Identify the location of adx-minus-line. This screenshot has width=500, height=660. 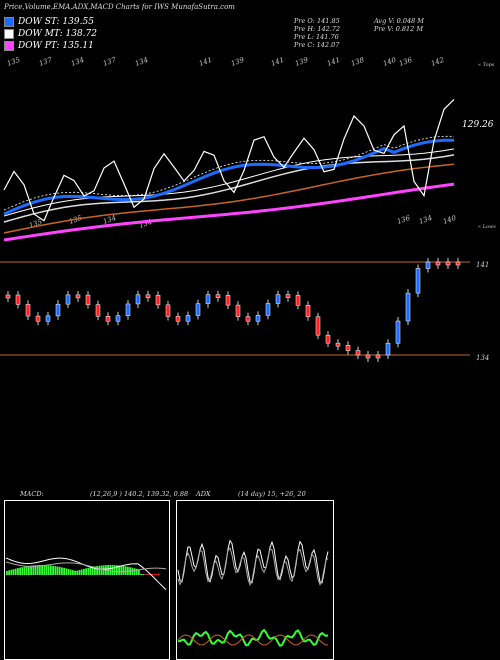
(253, 640).